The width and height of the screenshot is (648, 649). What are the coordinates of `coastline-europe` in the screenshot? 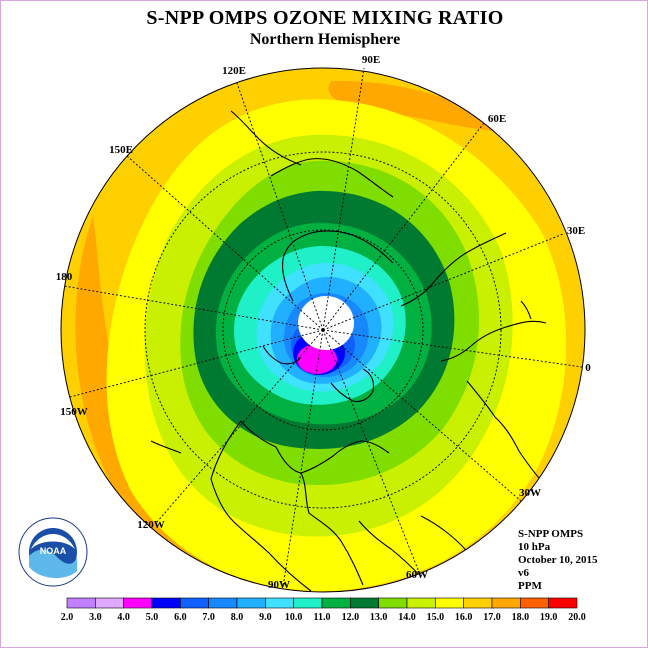 It's located at (493, 341).